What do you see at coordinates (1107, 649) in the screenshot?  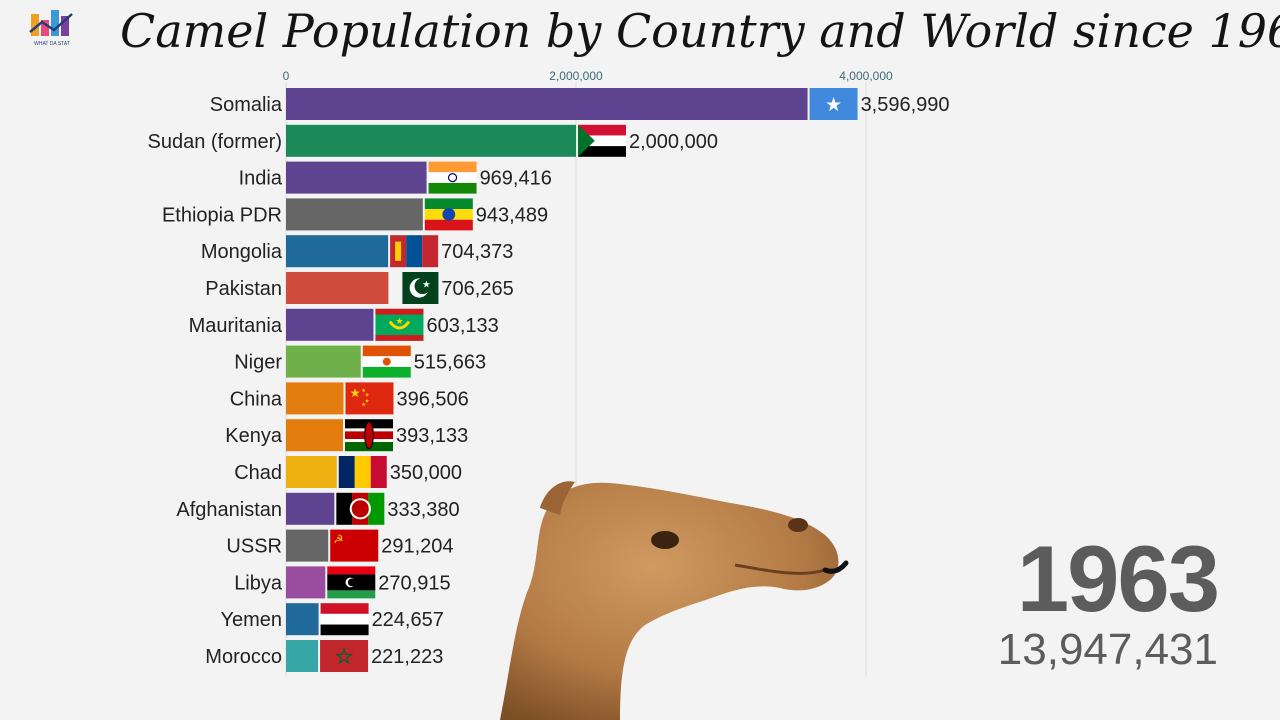 I see `world-total-label: 13,947,431` at bounding box center [1107, 649].